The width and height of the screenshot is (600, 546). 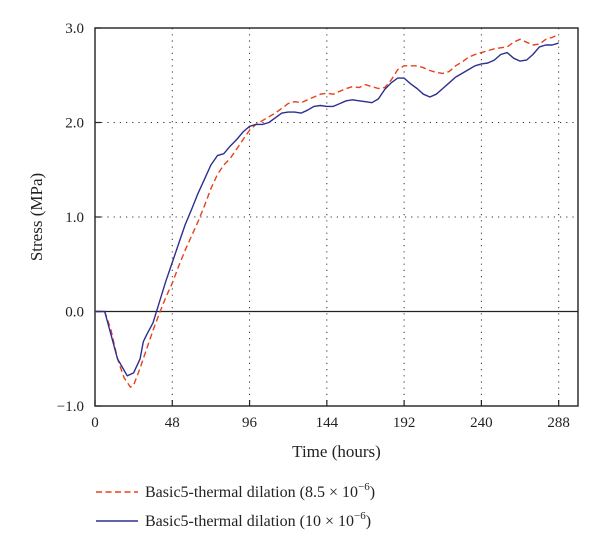 What do you see at coordinates (250, 423) in the screenshot?
I see `x-tick-label: 96` at bounding box center [250, 423].